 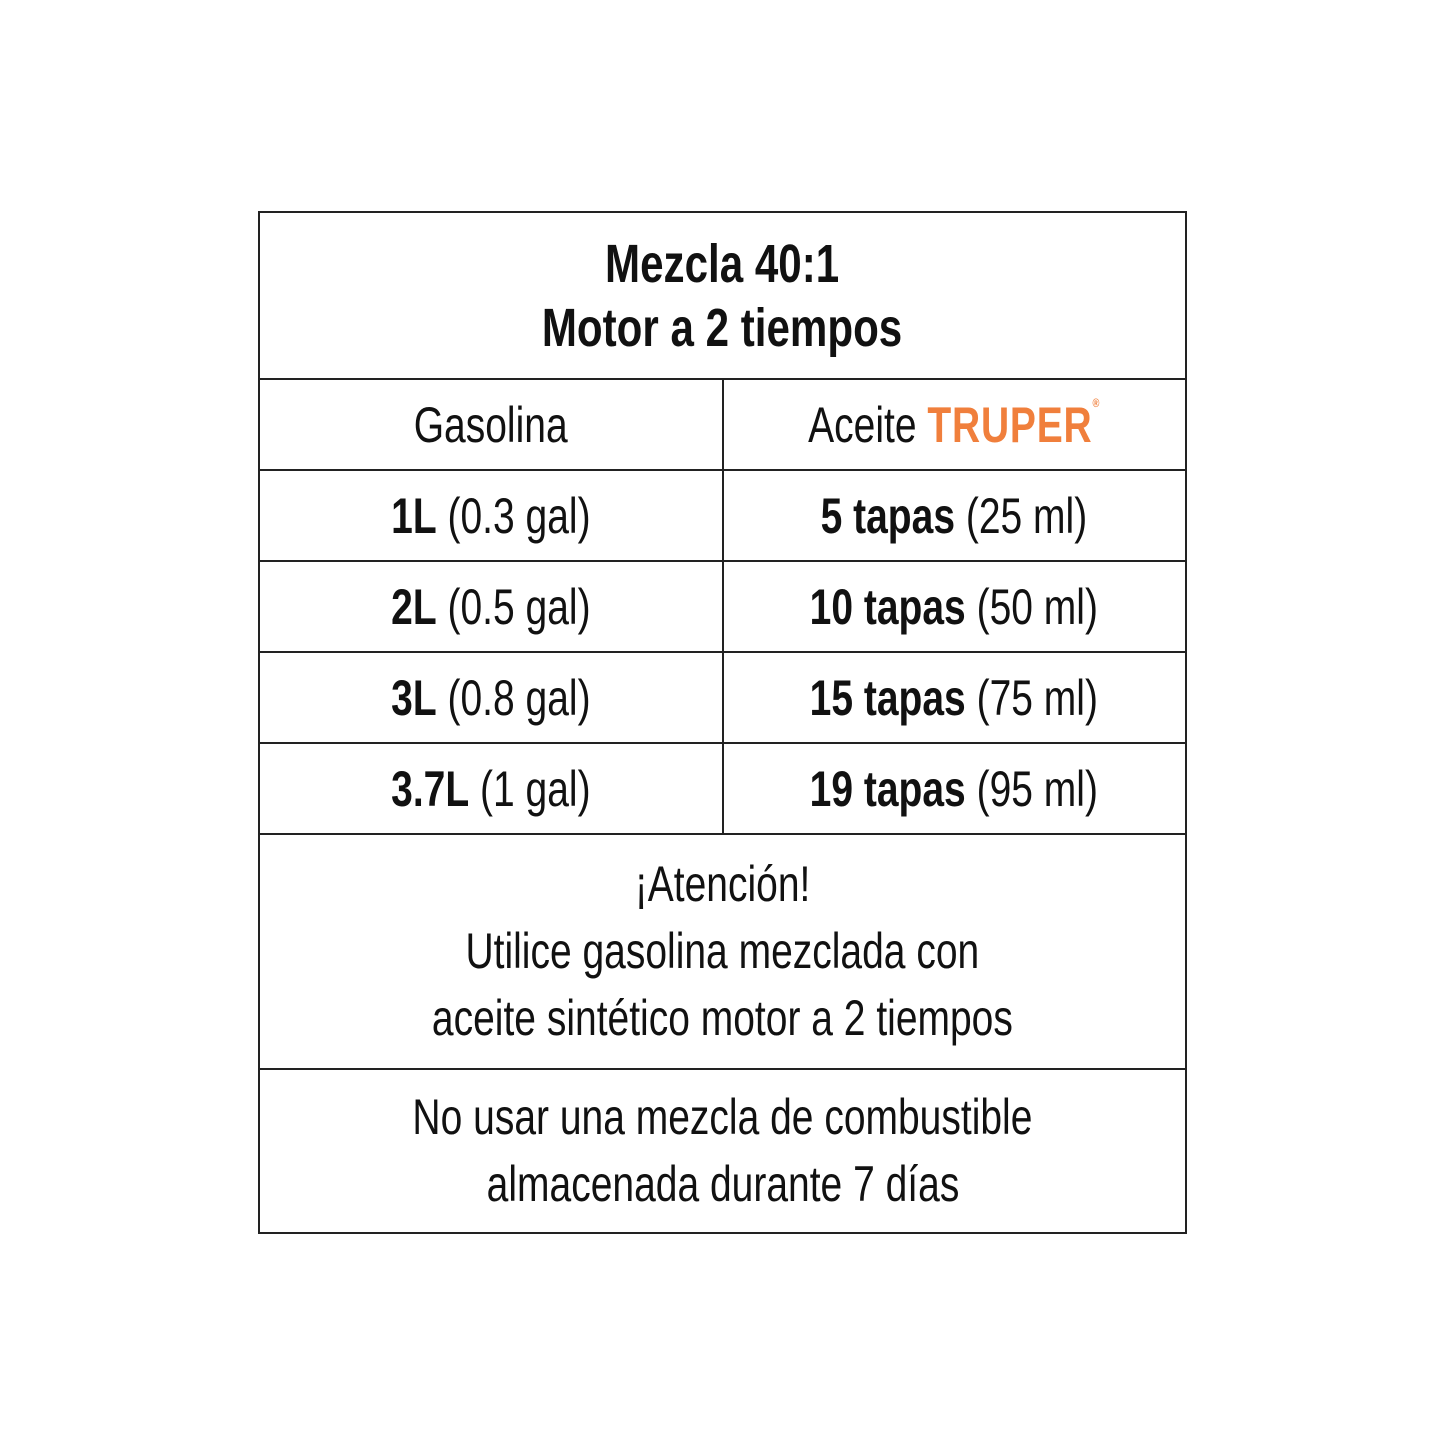 I want to click on gas-cell: 2L (0.5 gal), so click(x=491, y=606).